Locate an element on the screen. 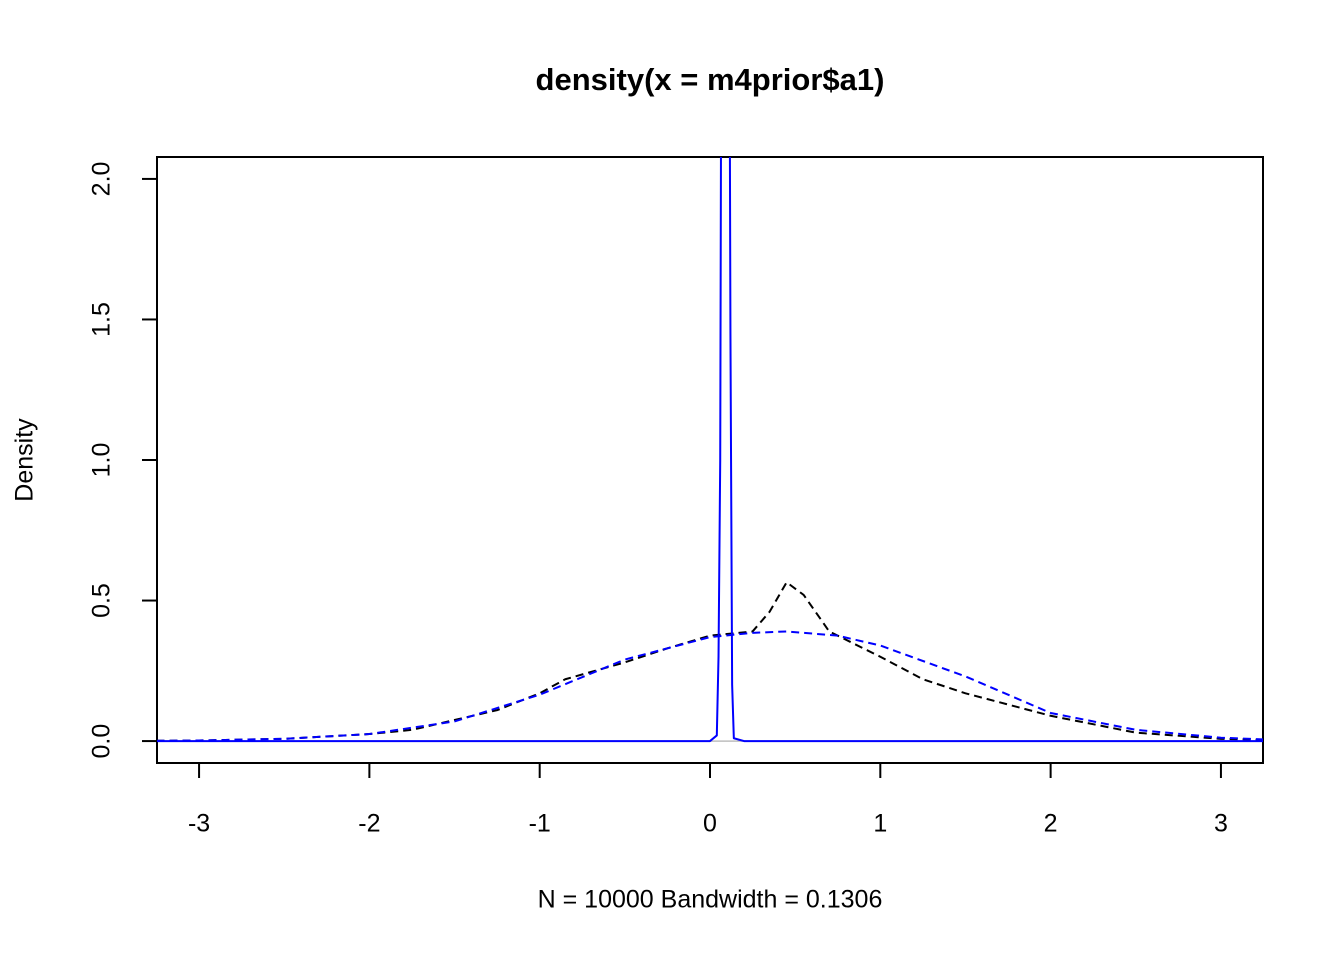 This screenshot has height=960, width=1344. x-tick-label: 1 is located at coordinates (880, 824).